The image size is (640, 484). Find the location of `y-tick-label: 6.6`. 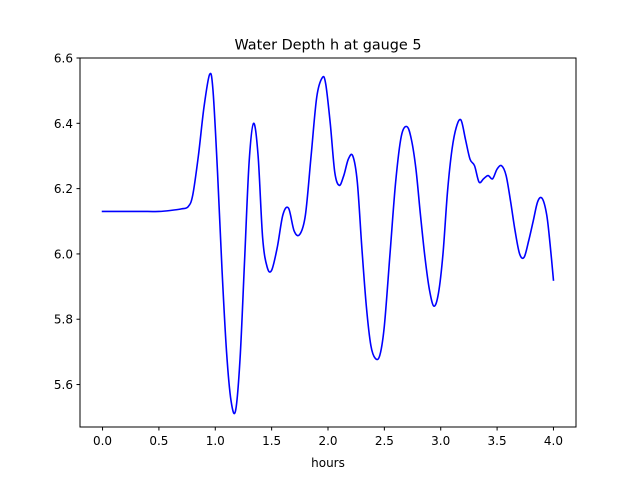

y-tick-label: 6.6 is located at coordinates (63, 59).